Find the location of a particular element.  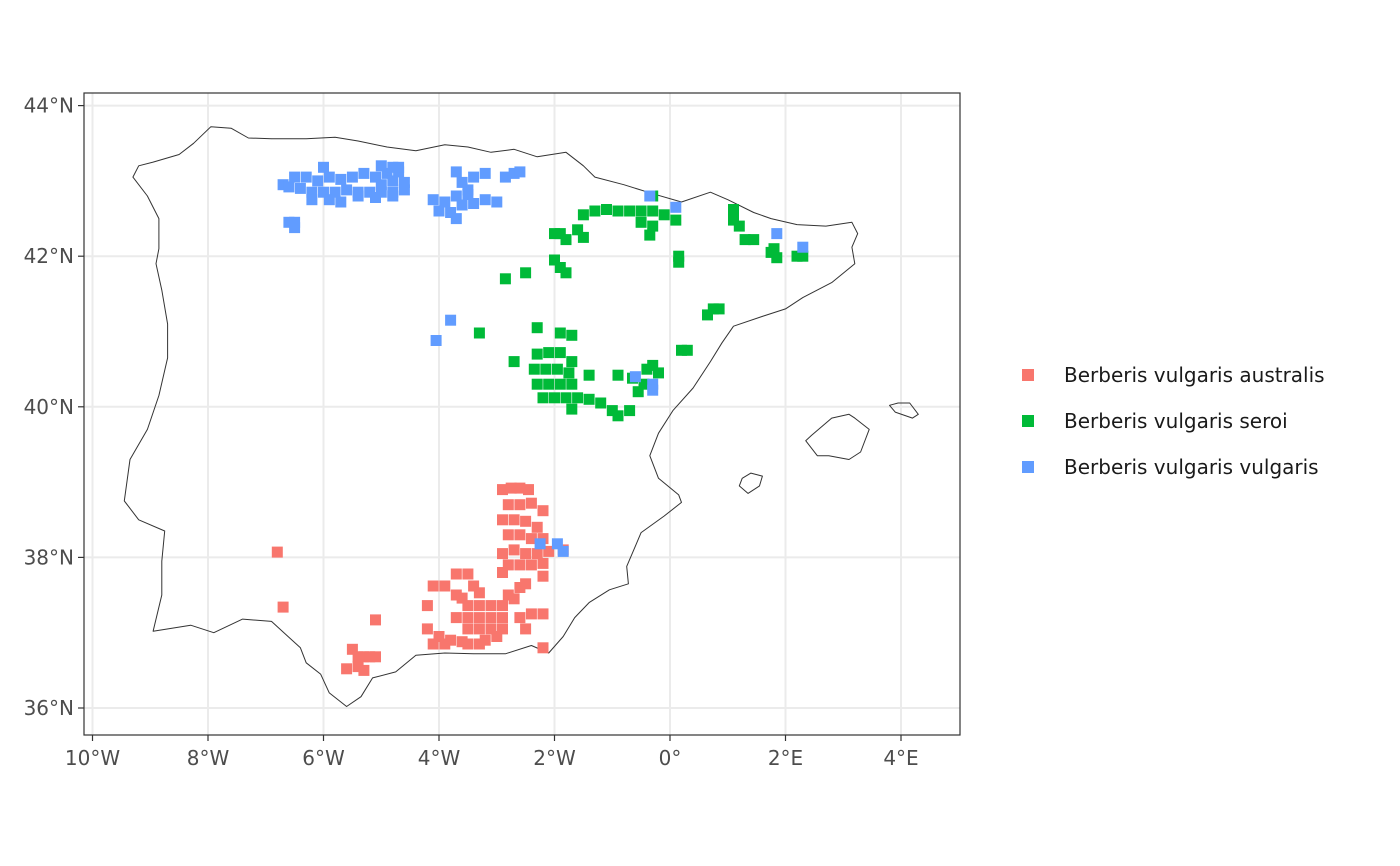

legend-key-seroi is located at coordinates (1028, 421).